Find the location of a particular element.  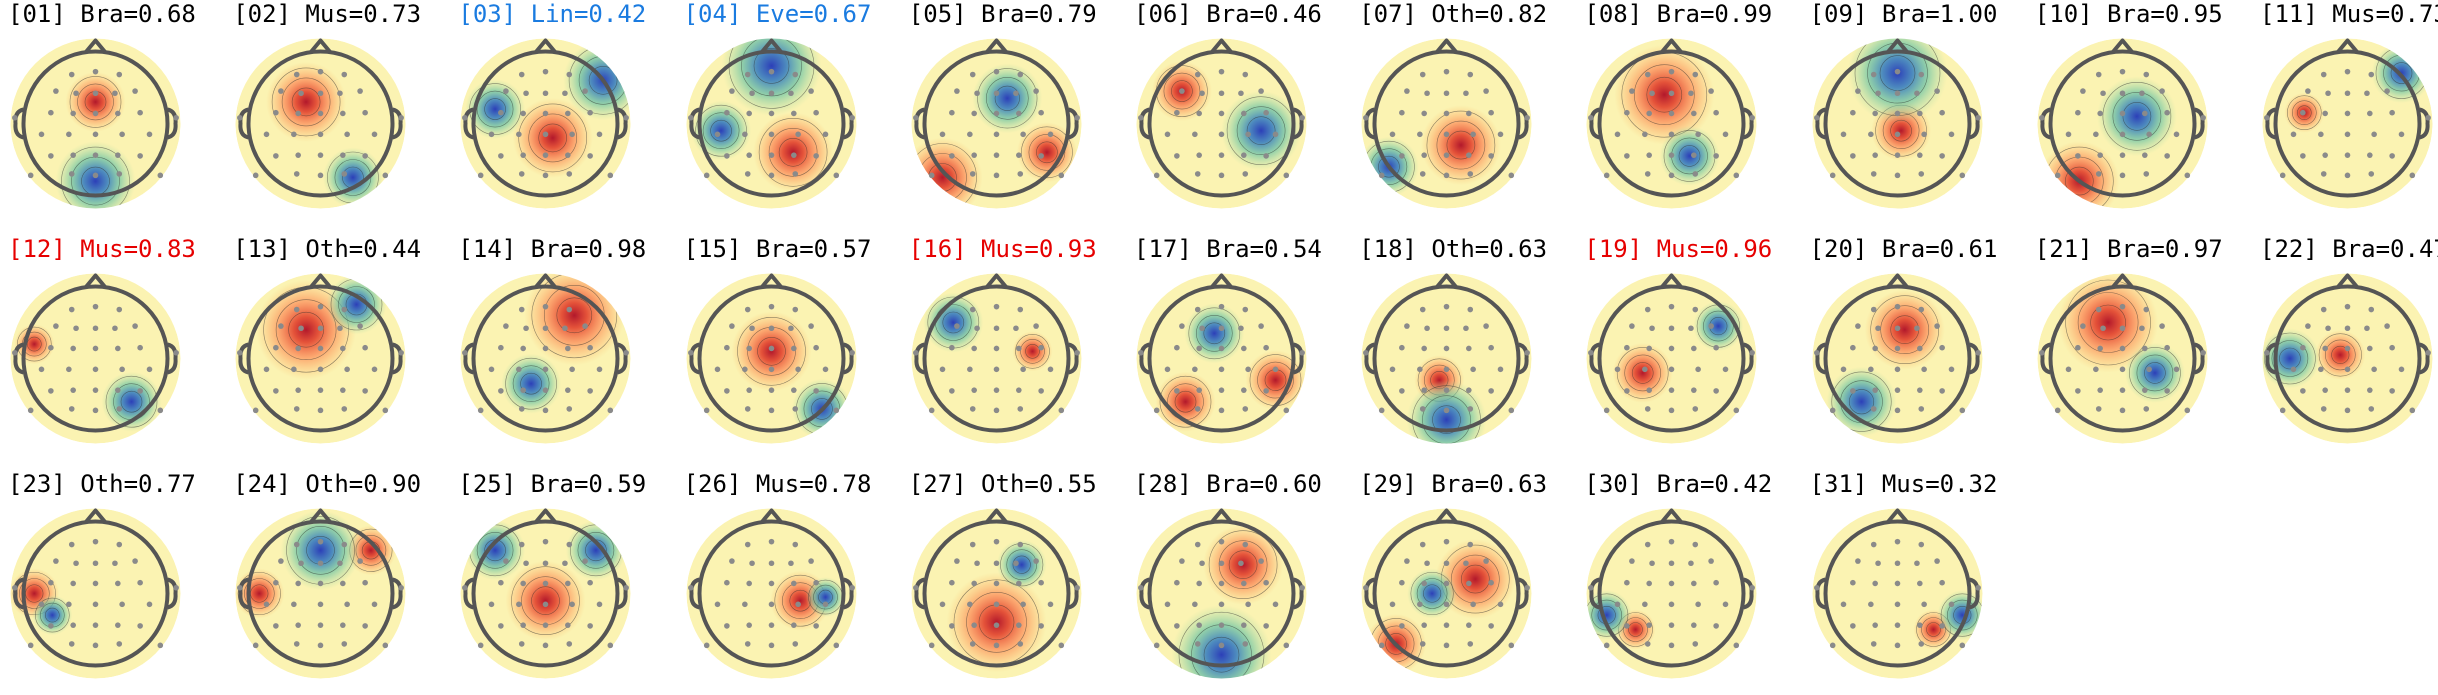

component-cell: [23] Oth=0.77 is located at coordinates (120, 582).